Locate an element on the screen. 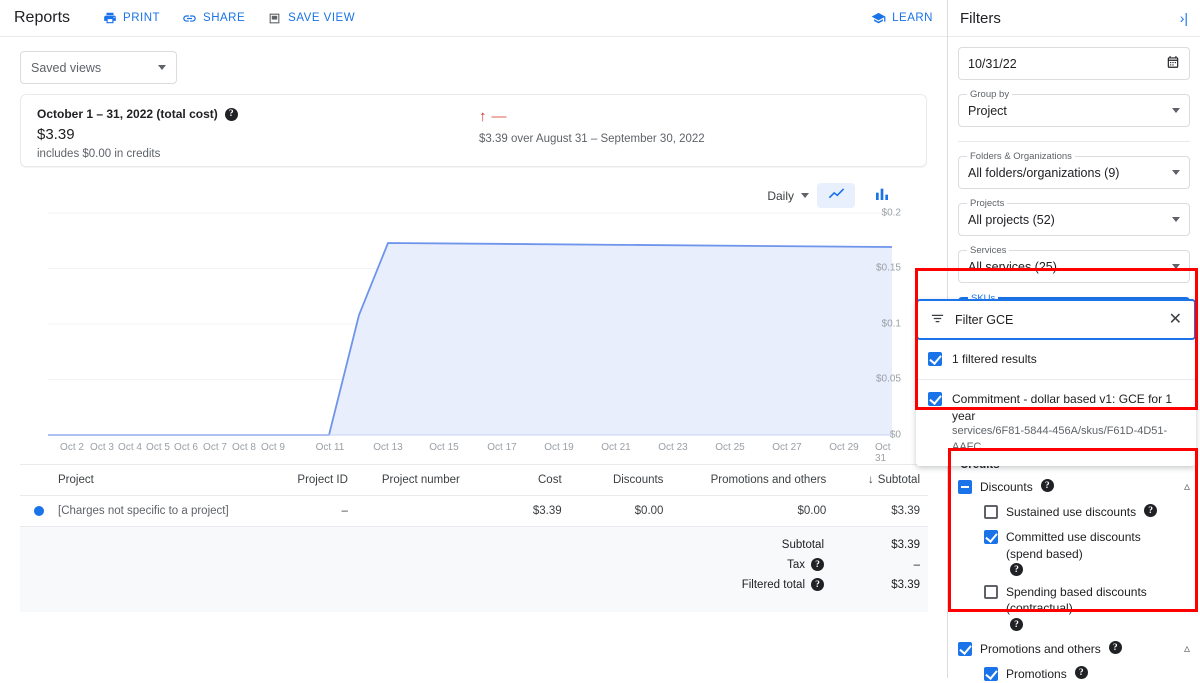 The height and width of the screenshot is (683, 1200). print-button: PRINT is located at coordinates (131, 18).